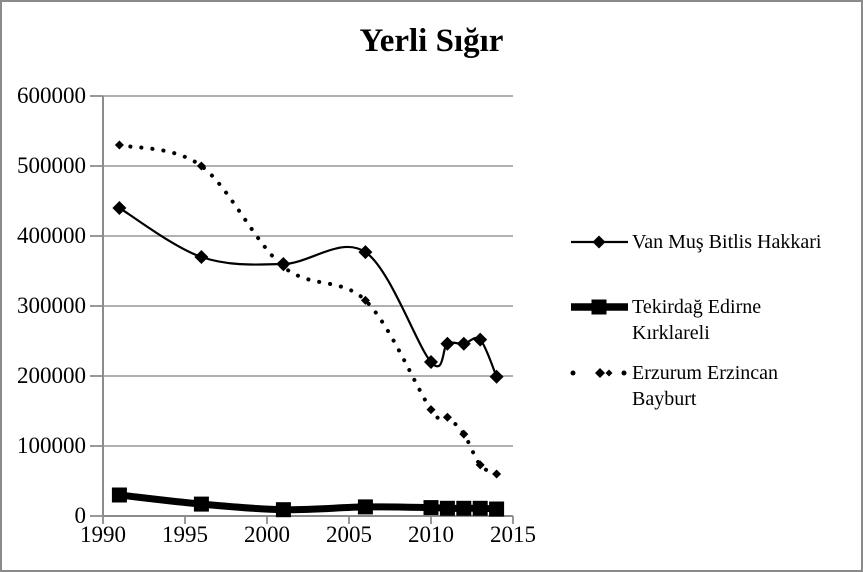 Image resolution: width=863 pixels, height=572 pixels. What do you see at coordinates (51, 445) in the screenshot?
I see `y-axis-tick-label: 100000` at bounding box center [51, 445].